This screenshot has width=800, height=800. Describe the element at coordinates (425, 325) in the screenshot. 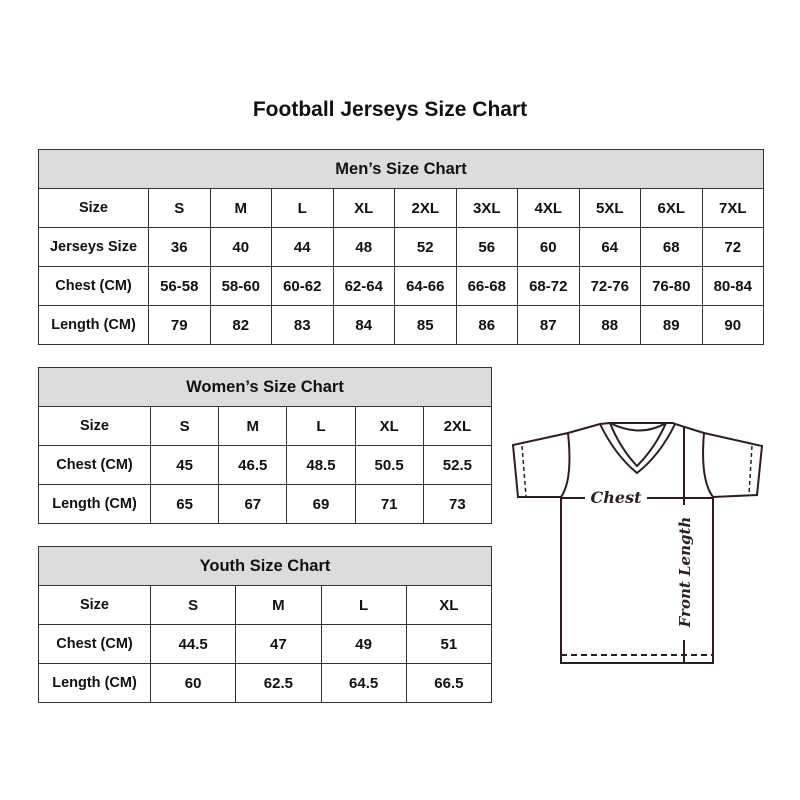

I see `table-cell: 85` at that location.